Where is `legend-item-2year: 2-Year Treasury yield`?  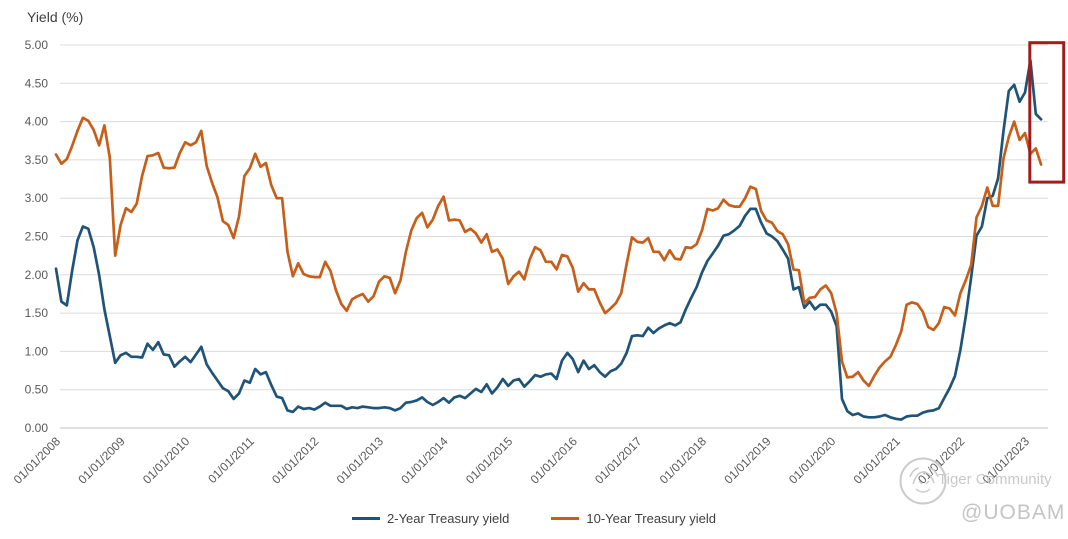 legend-item-2year: 2-Year Treasury yield is located at coordinates (430, 518).